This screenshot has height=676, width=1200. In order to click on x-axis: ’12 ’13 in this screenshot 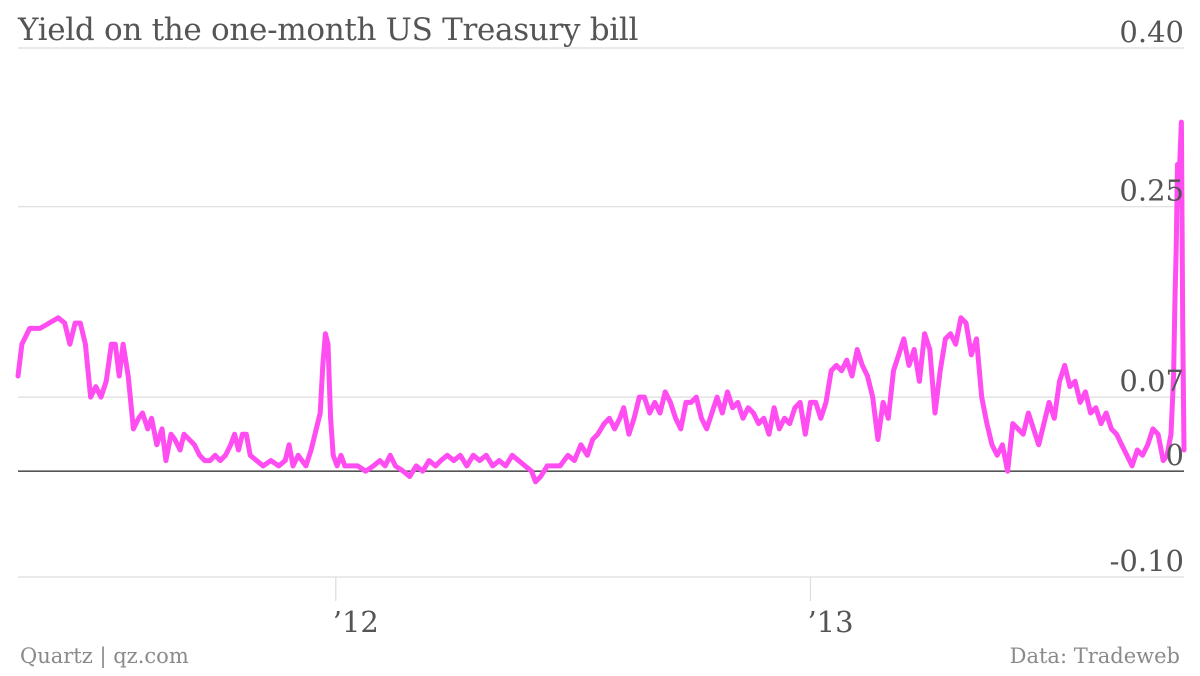, I will do `click(593, 608)`.